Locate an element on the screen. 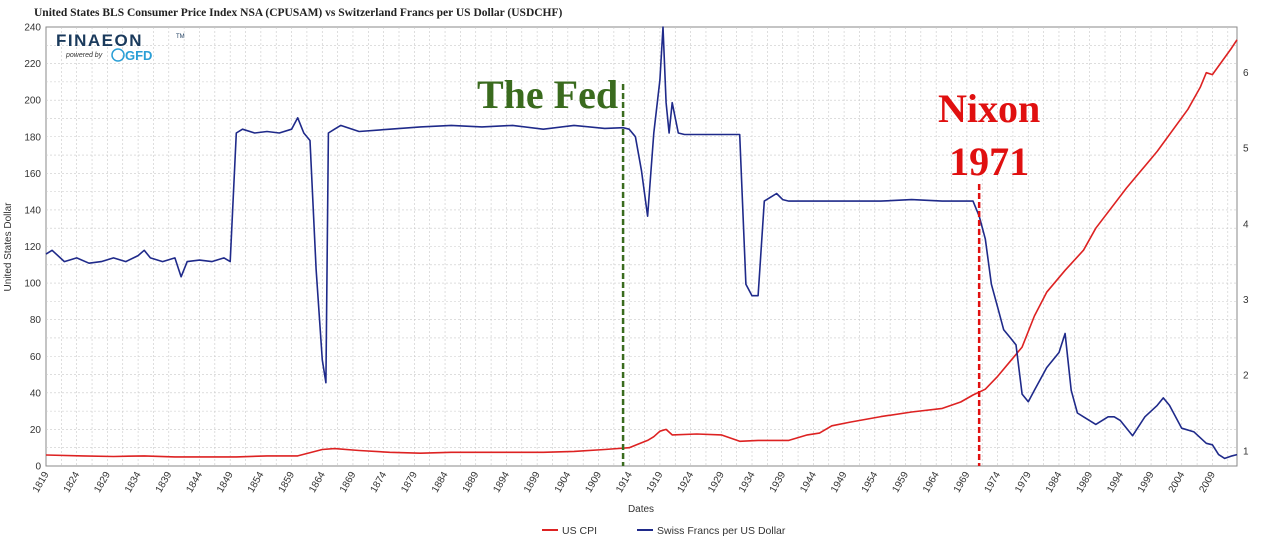 Image resolution: width=1263 pixels, height=548 pixels. x-tick-label: 1944 is located at coordinates (808, 482).